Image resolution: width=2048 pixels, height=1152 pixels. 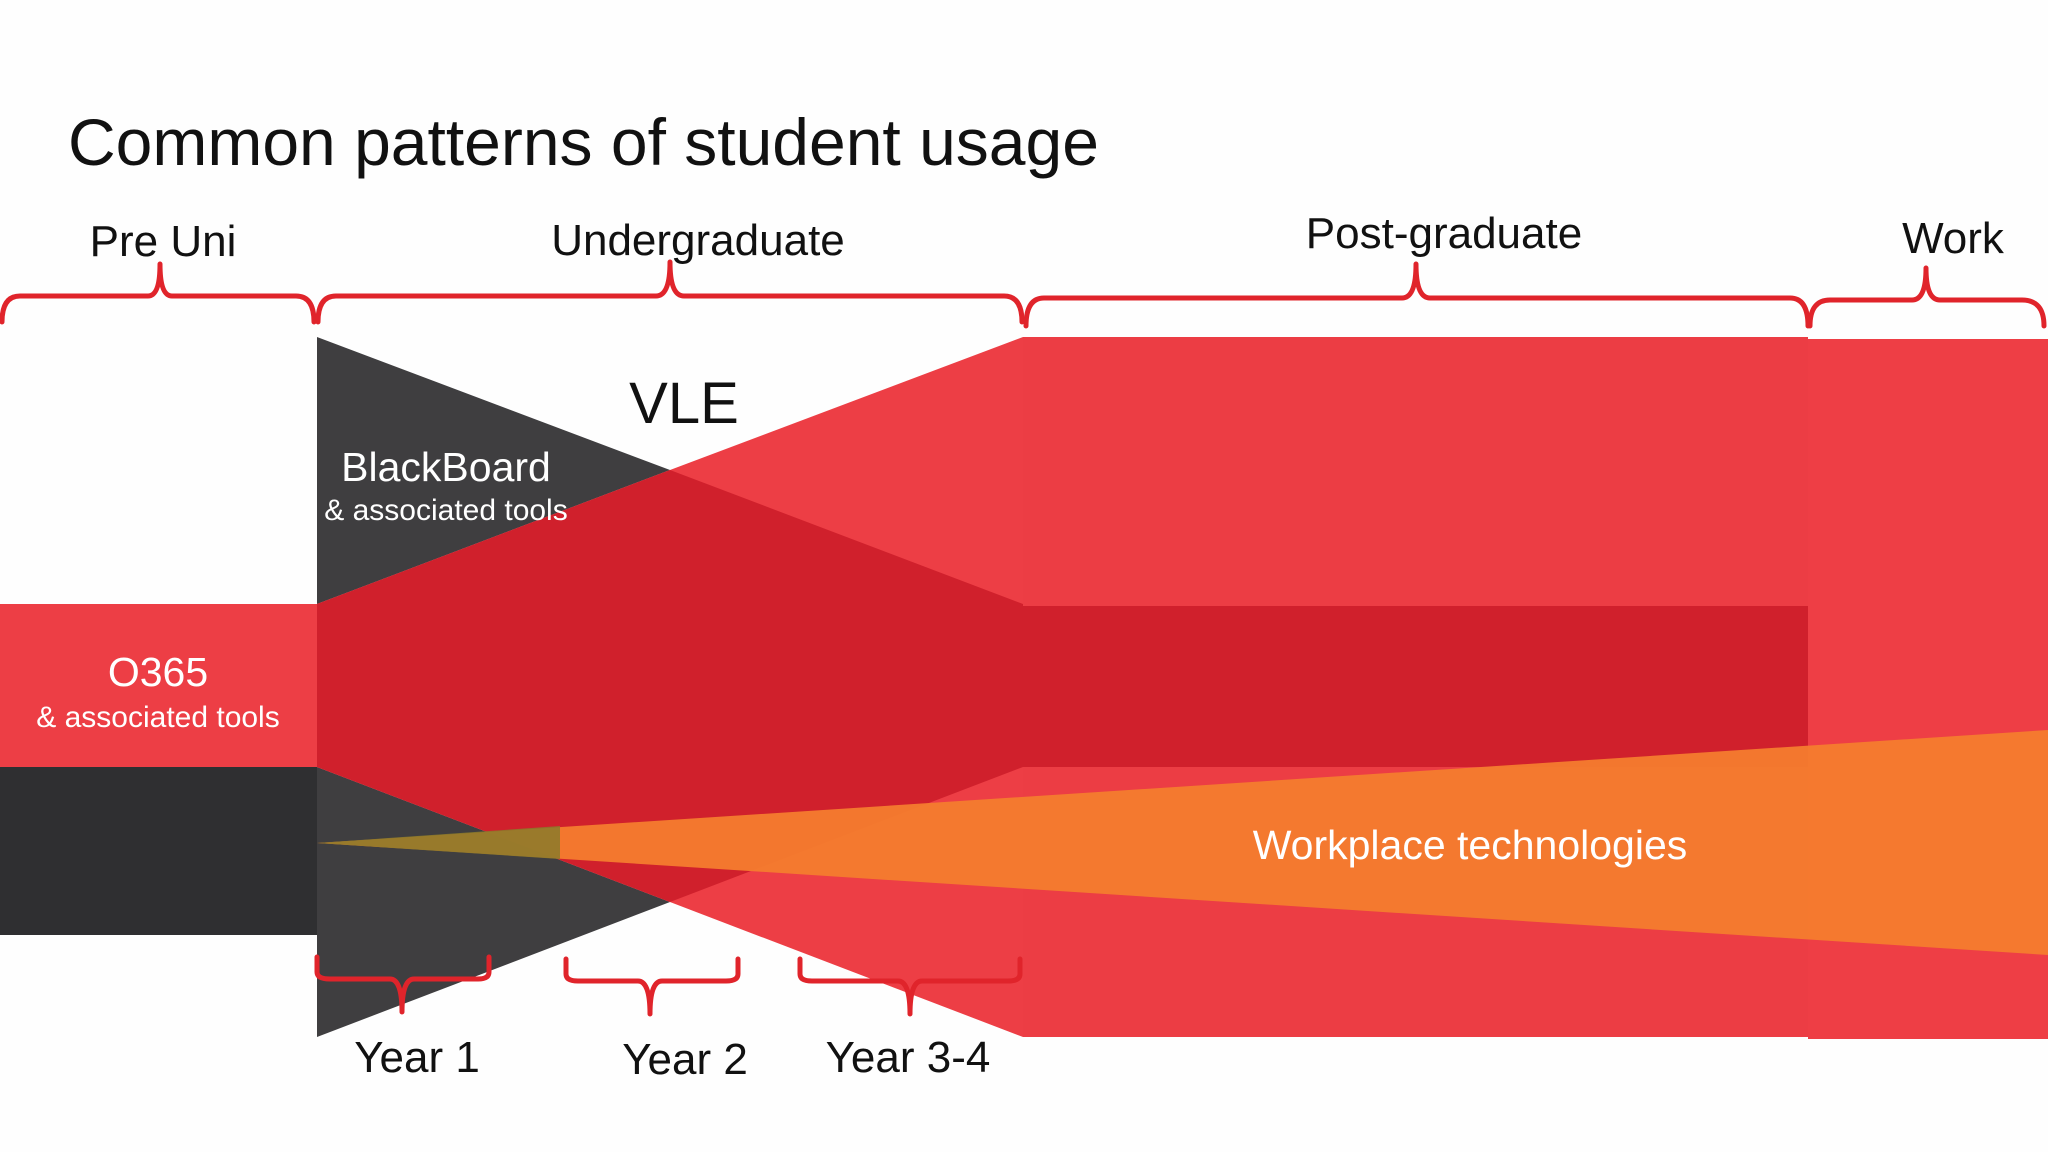 What do you see at coordinates (698, 240) in the screenshot?
I see `stage-label-undergraduate: Undergraduate` at bounding box center [698, 240].